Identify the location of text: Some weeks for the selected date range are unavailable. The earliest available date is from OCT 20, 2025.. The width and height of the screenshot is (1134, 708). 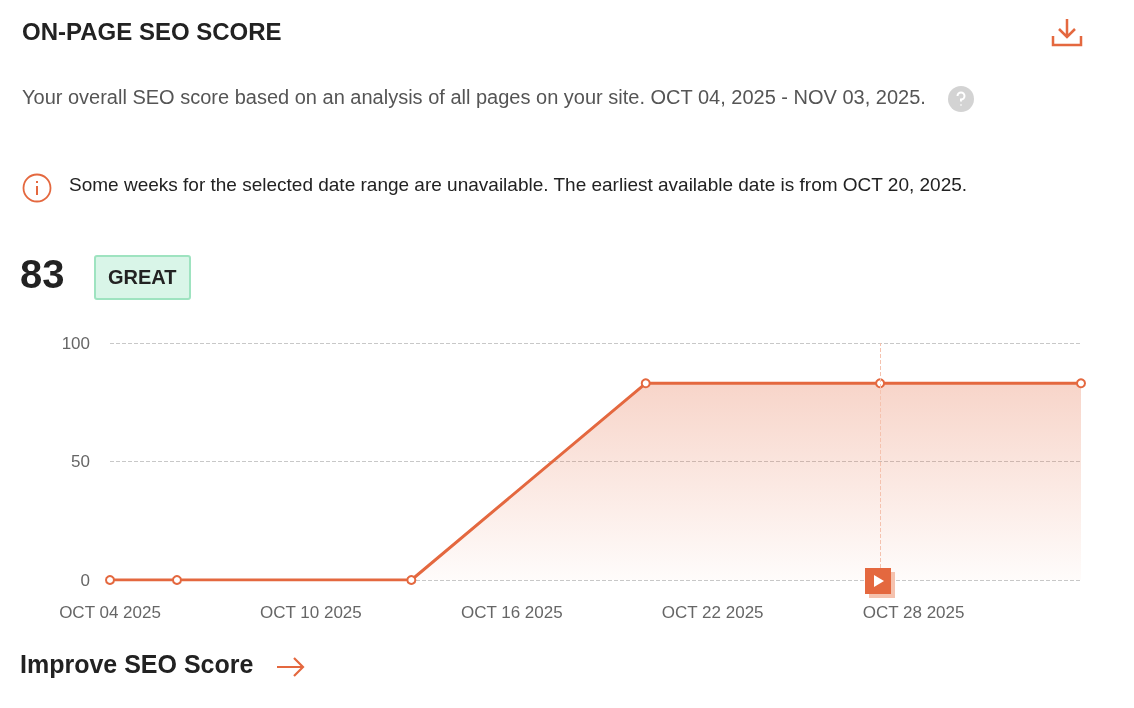
(518, 185).